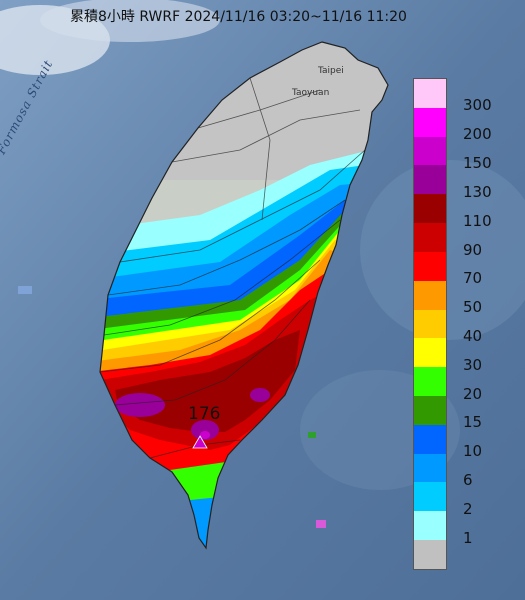 Image resolution: width=525 pixels, height=600 pixels. I want to click on legend-label: 50, so click(473, 307).